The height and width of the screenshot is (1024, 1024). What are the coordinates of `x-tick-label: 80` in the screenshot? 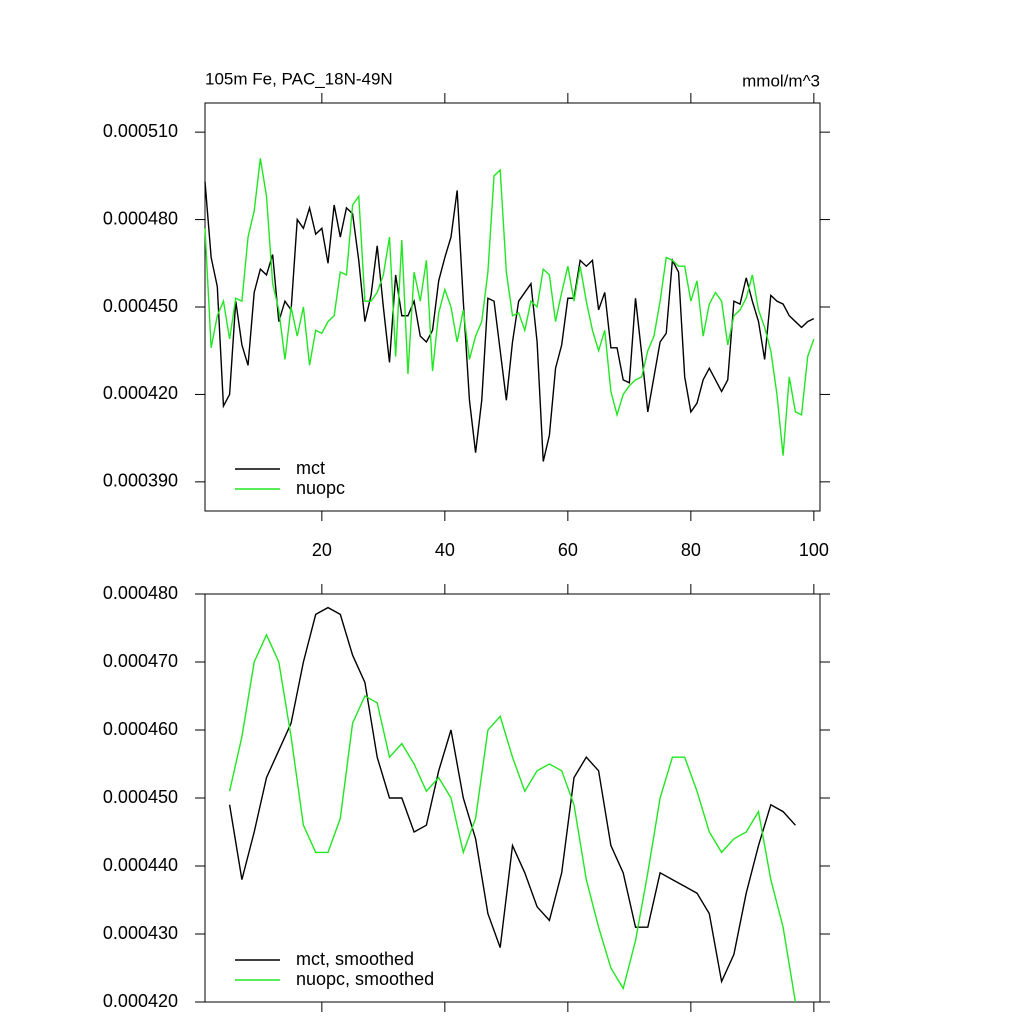 It's located at (691, 550).